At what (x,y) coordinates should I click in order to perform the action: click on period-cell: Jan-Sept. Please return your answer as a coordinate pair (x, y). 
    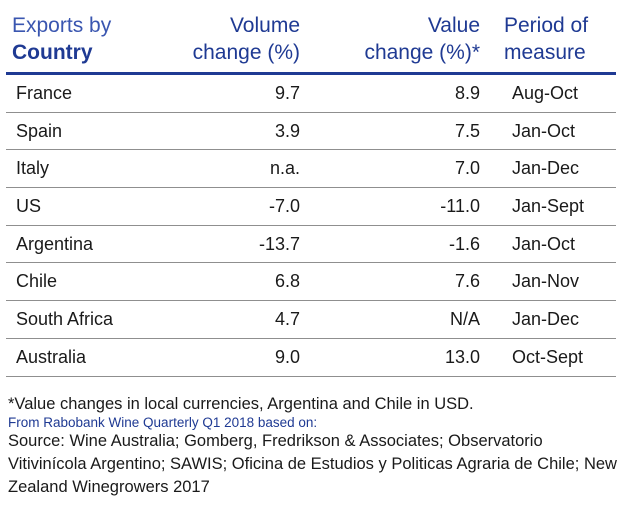
    Looking at the image, I should click on (551, 206).